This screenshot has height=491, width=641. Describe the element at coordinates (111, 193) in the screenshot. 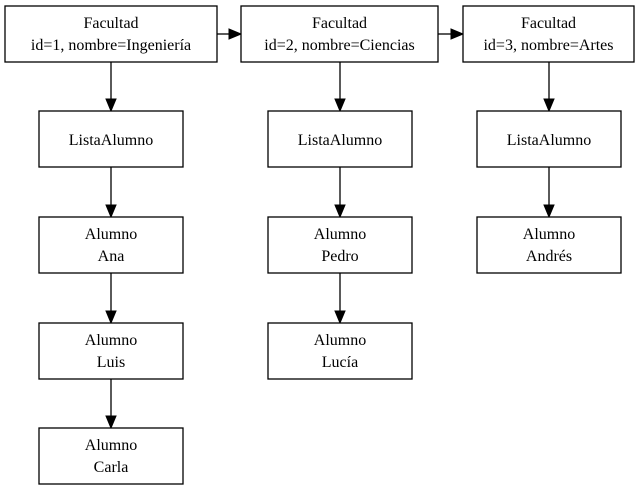

I see `arrow-l1-to-a1` at that location.